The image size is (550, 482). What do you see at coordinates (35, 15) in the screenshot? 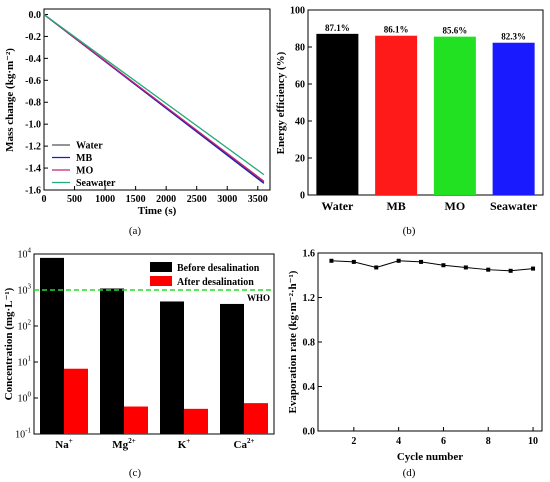
I see `panel-a-ytick-label: 0.0` at bounding box center [35, 15].